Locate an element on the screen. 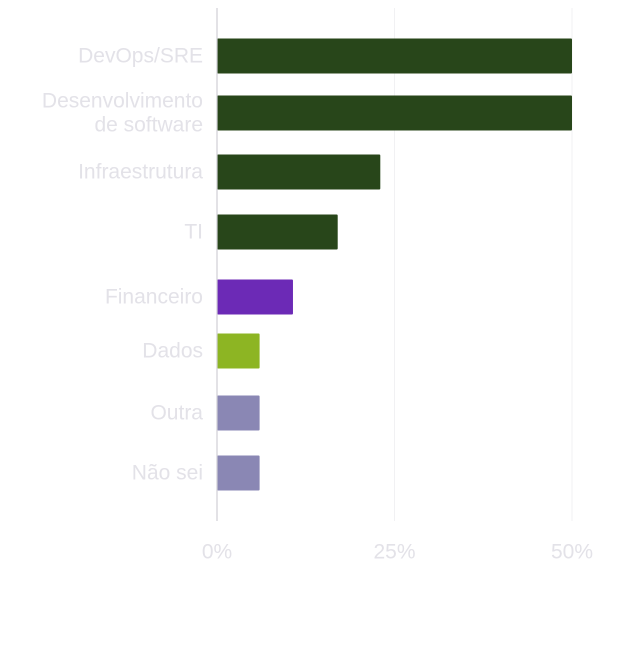  x-tick-label: 0% is located at coordinates (217, 552).